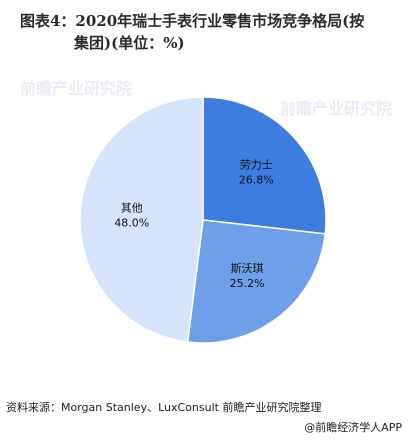 This screenshot has width=414, height=440. Describe the element at coordinates (129, 43) in the screenshot. I see `chart-title-line2: 集团)(单位：%)` at that location.